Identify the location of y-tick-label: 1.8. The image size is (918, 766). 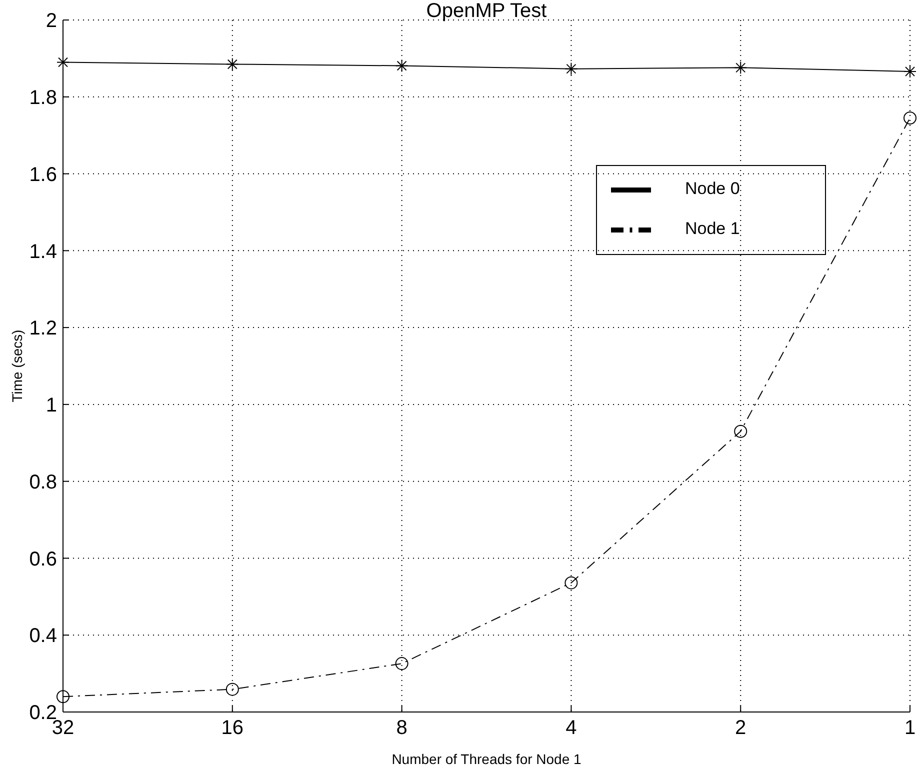
(43, 97).